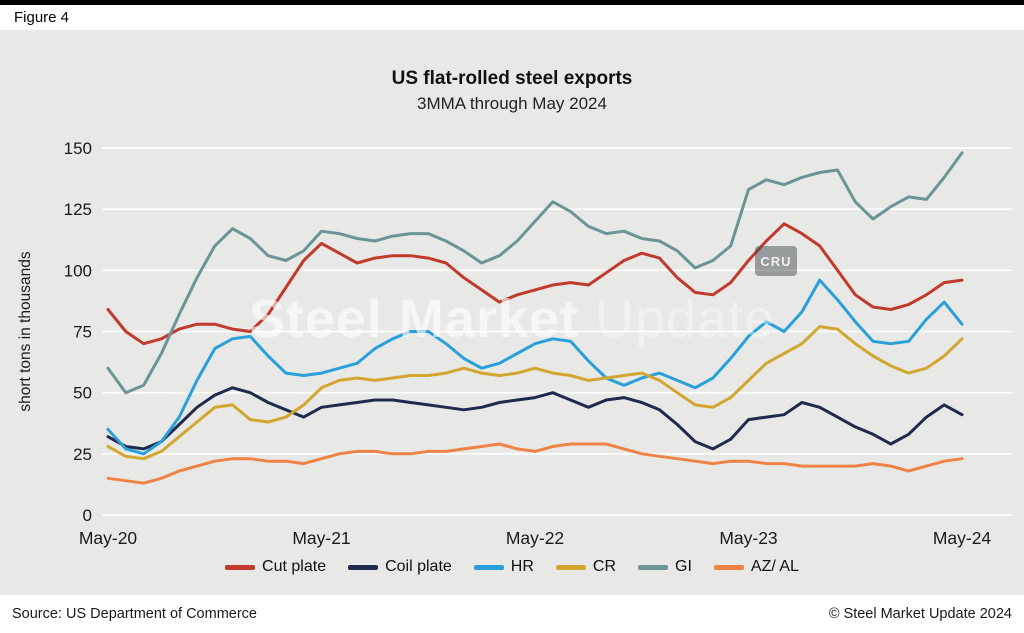  I want to click on legend-item-hr: HR, so click(503, 567).